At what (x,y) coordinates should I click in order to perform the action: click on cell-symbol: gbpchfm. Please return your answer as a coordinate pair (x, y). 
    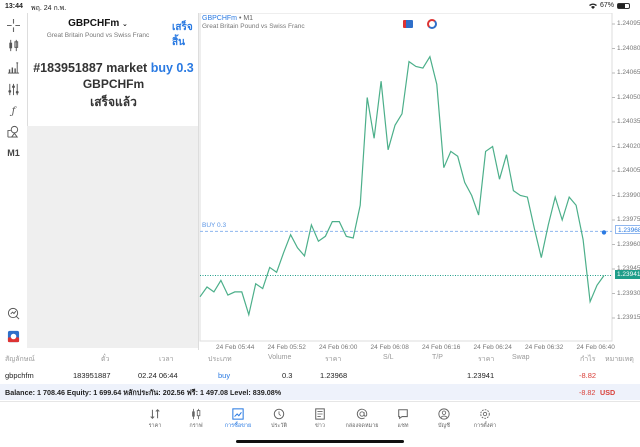
    Looking at the image, I should click on (19, 375).